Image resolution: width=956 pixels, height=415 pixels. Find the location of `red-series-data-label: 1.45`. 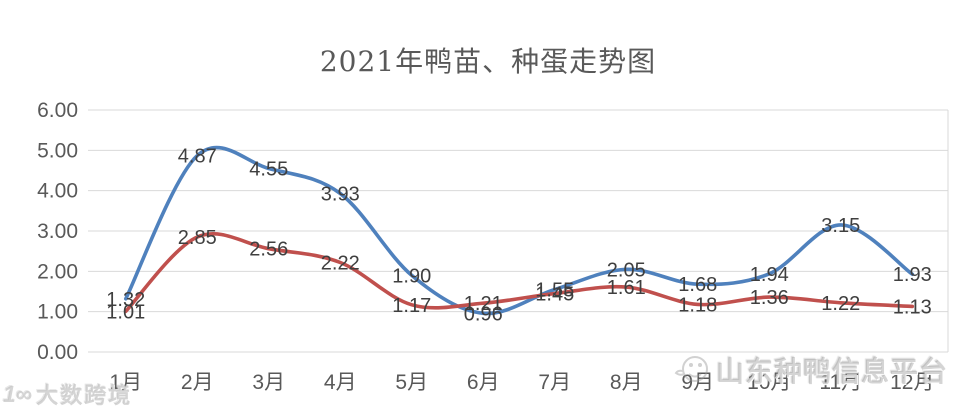

red-series-data-label: 1.45 is located at coordinates (554, 295).